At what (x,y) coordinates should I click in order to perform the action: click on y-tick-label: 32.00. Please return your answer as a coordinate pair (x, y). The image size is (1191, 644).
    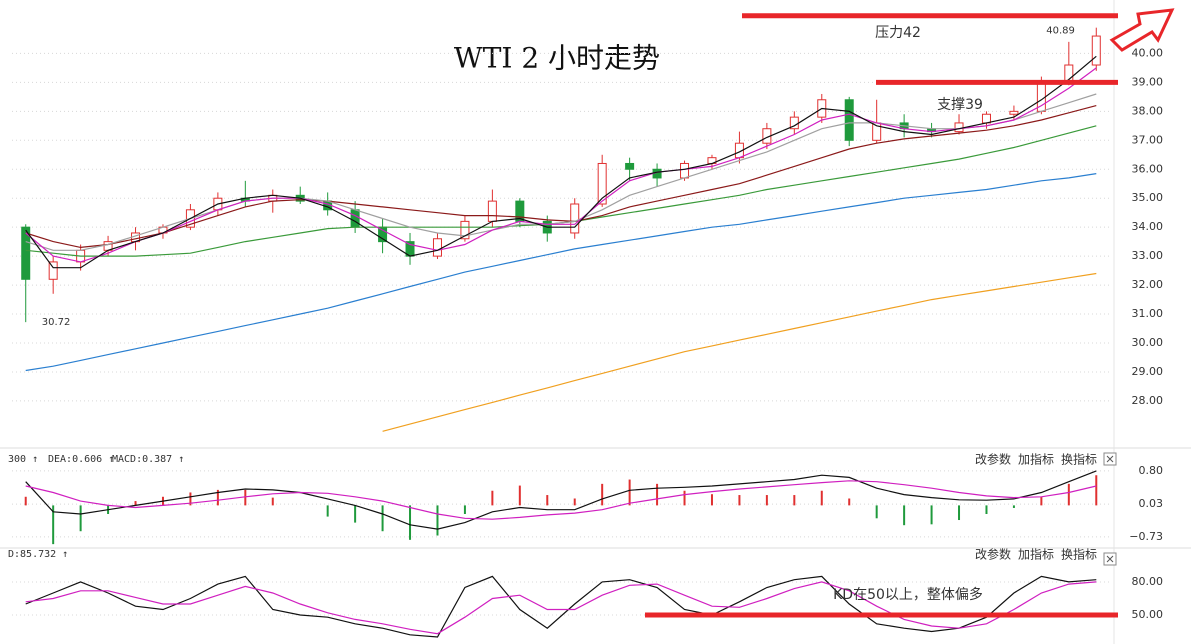
    Looking at the image, I should click on (1148, 284).